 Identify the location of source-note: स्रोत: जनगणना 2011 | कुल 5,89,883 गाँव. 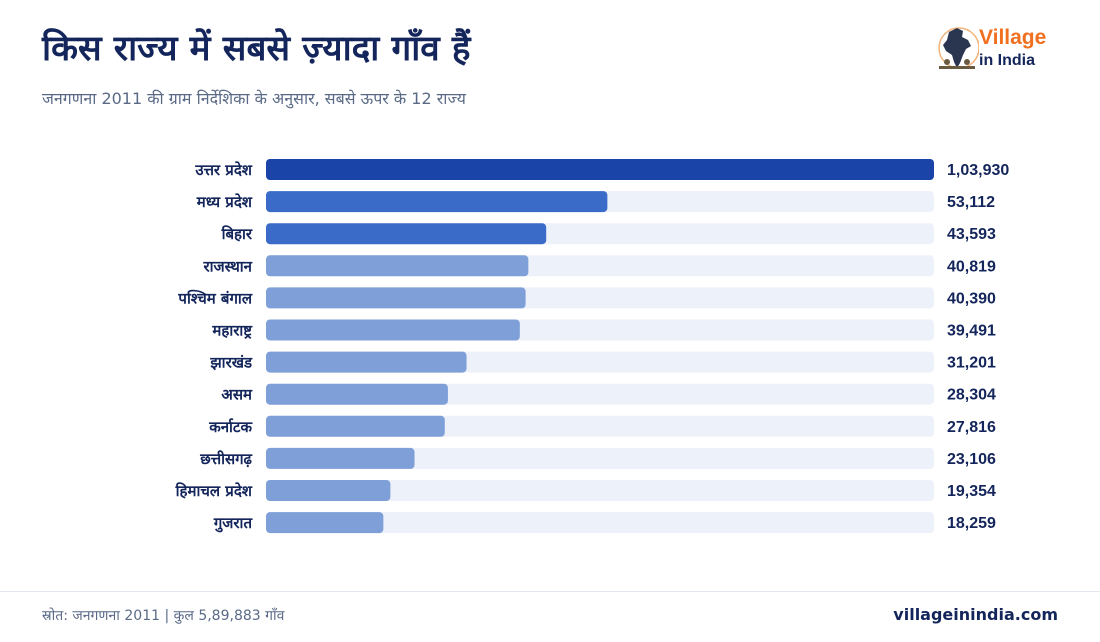
(163, 616).